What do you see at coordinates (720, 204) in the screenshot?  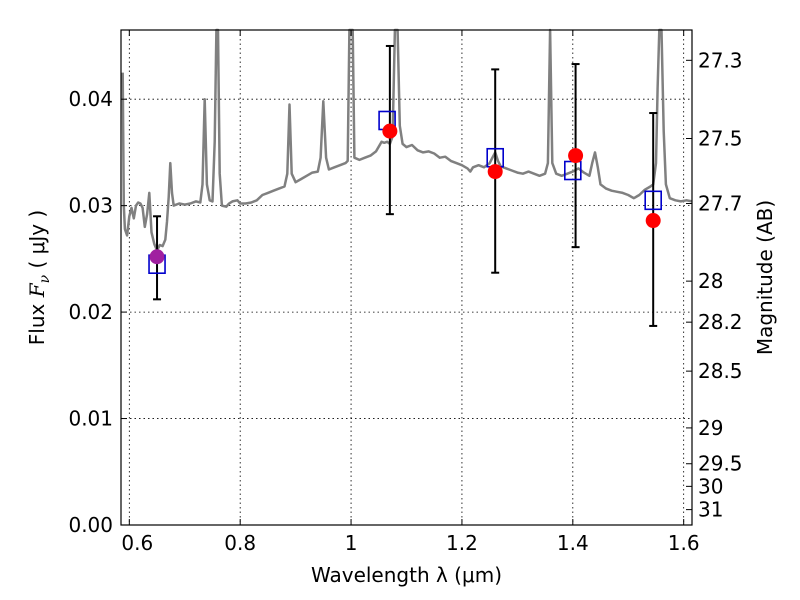 I see `right-tick-label: 27.7` at bounding box center [720, 204].